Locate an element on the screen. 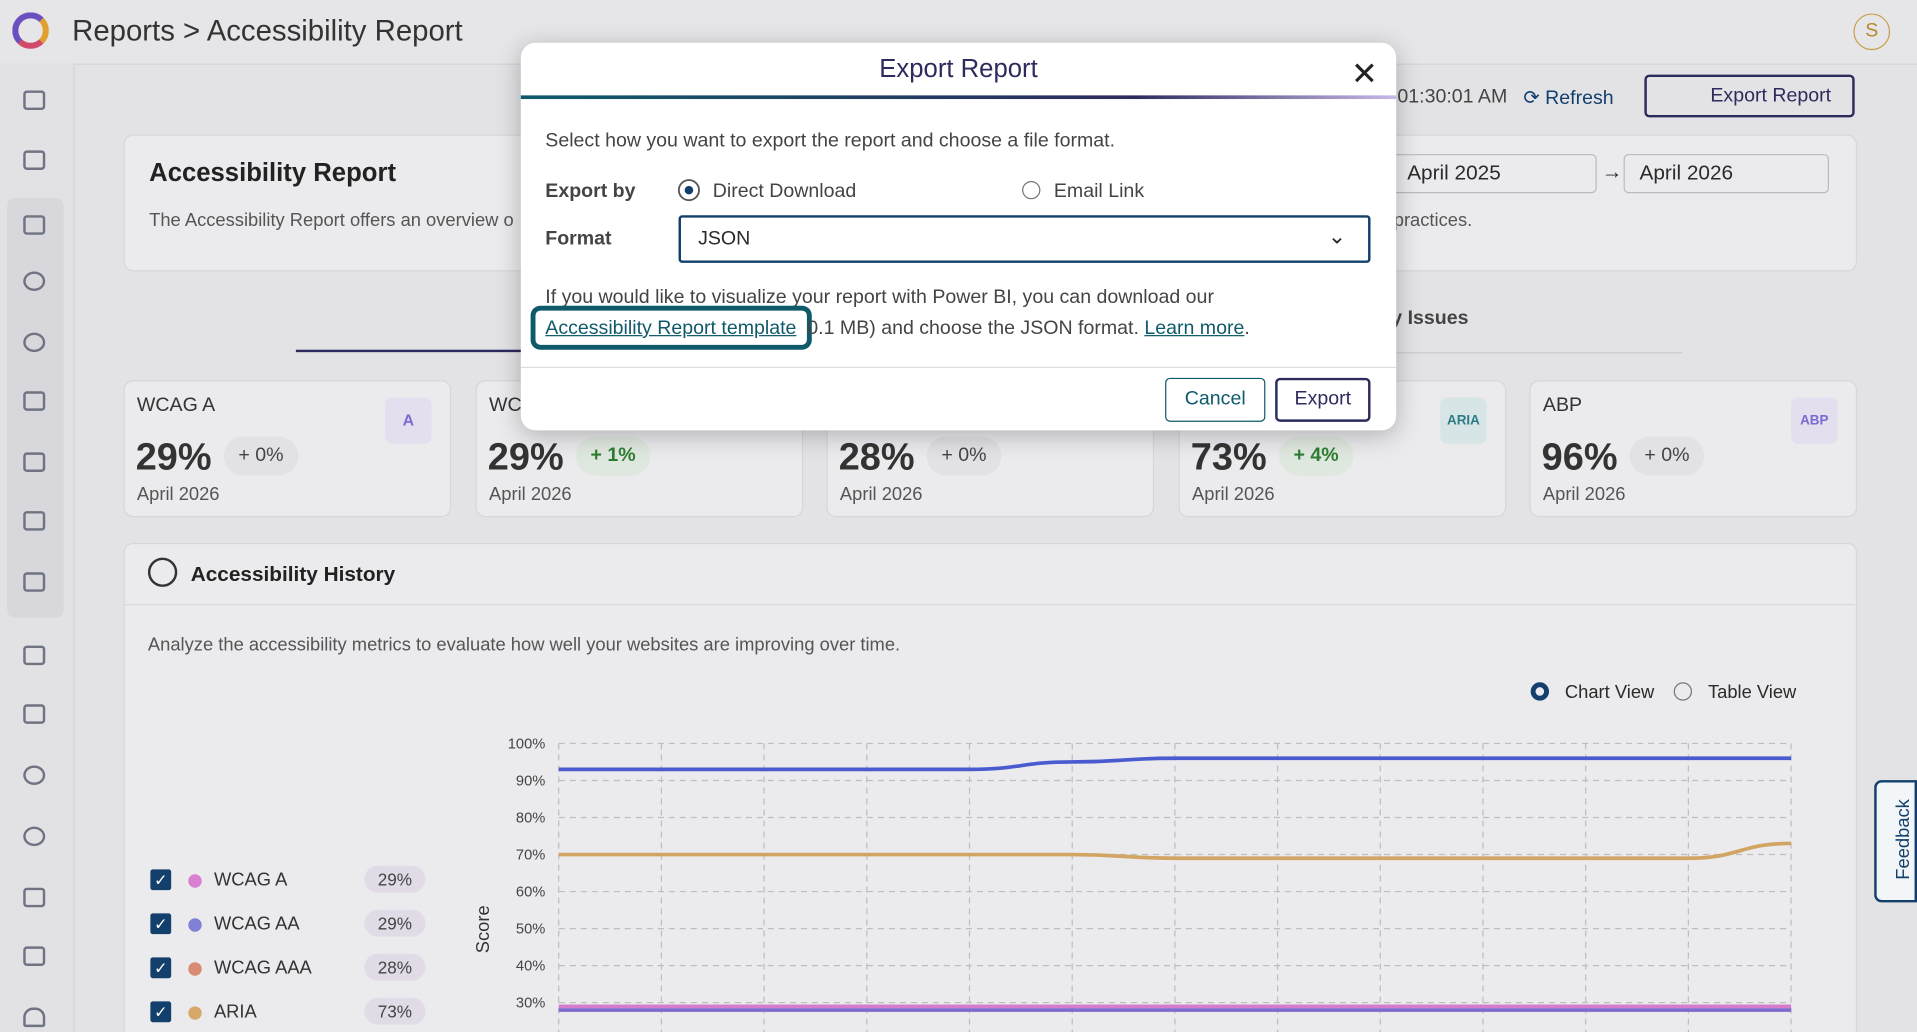 This screenshot has width=1917, height=1032. export-option: Direct Download is located at coordinates (784, 191).